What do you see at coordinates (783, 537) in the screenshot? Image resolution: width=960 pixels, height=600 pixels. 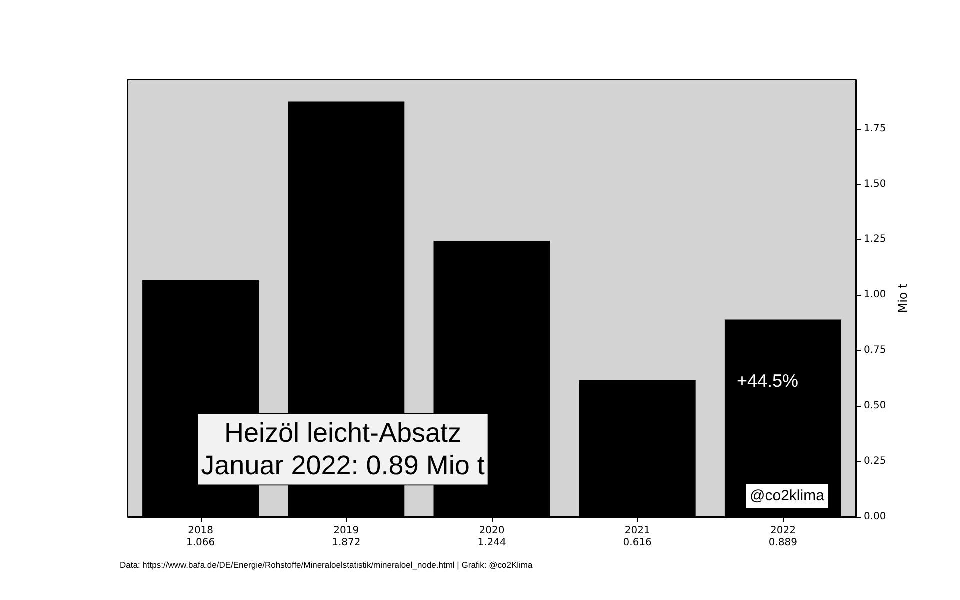 I see `x-tick-label: 2022 0.889` at bounding box center [783, 537].